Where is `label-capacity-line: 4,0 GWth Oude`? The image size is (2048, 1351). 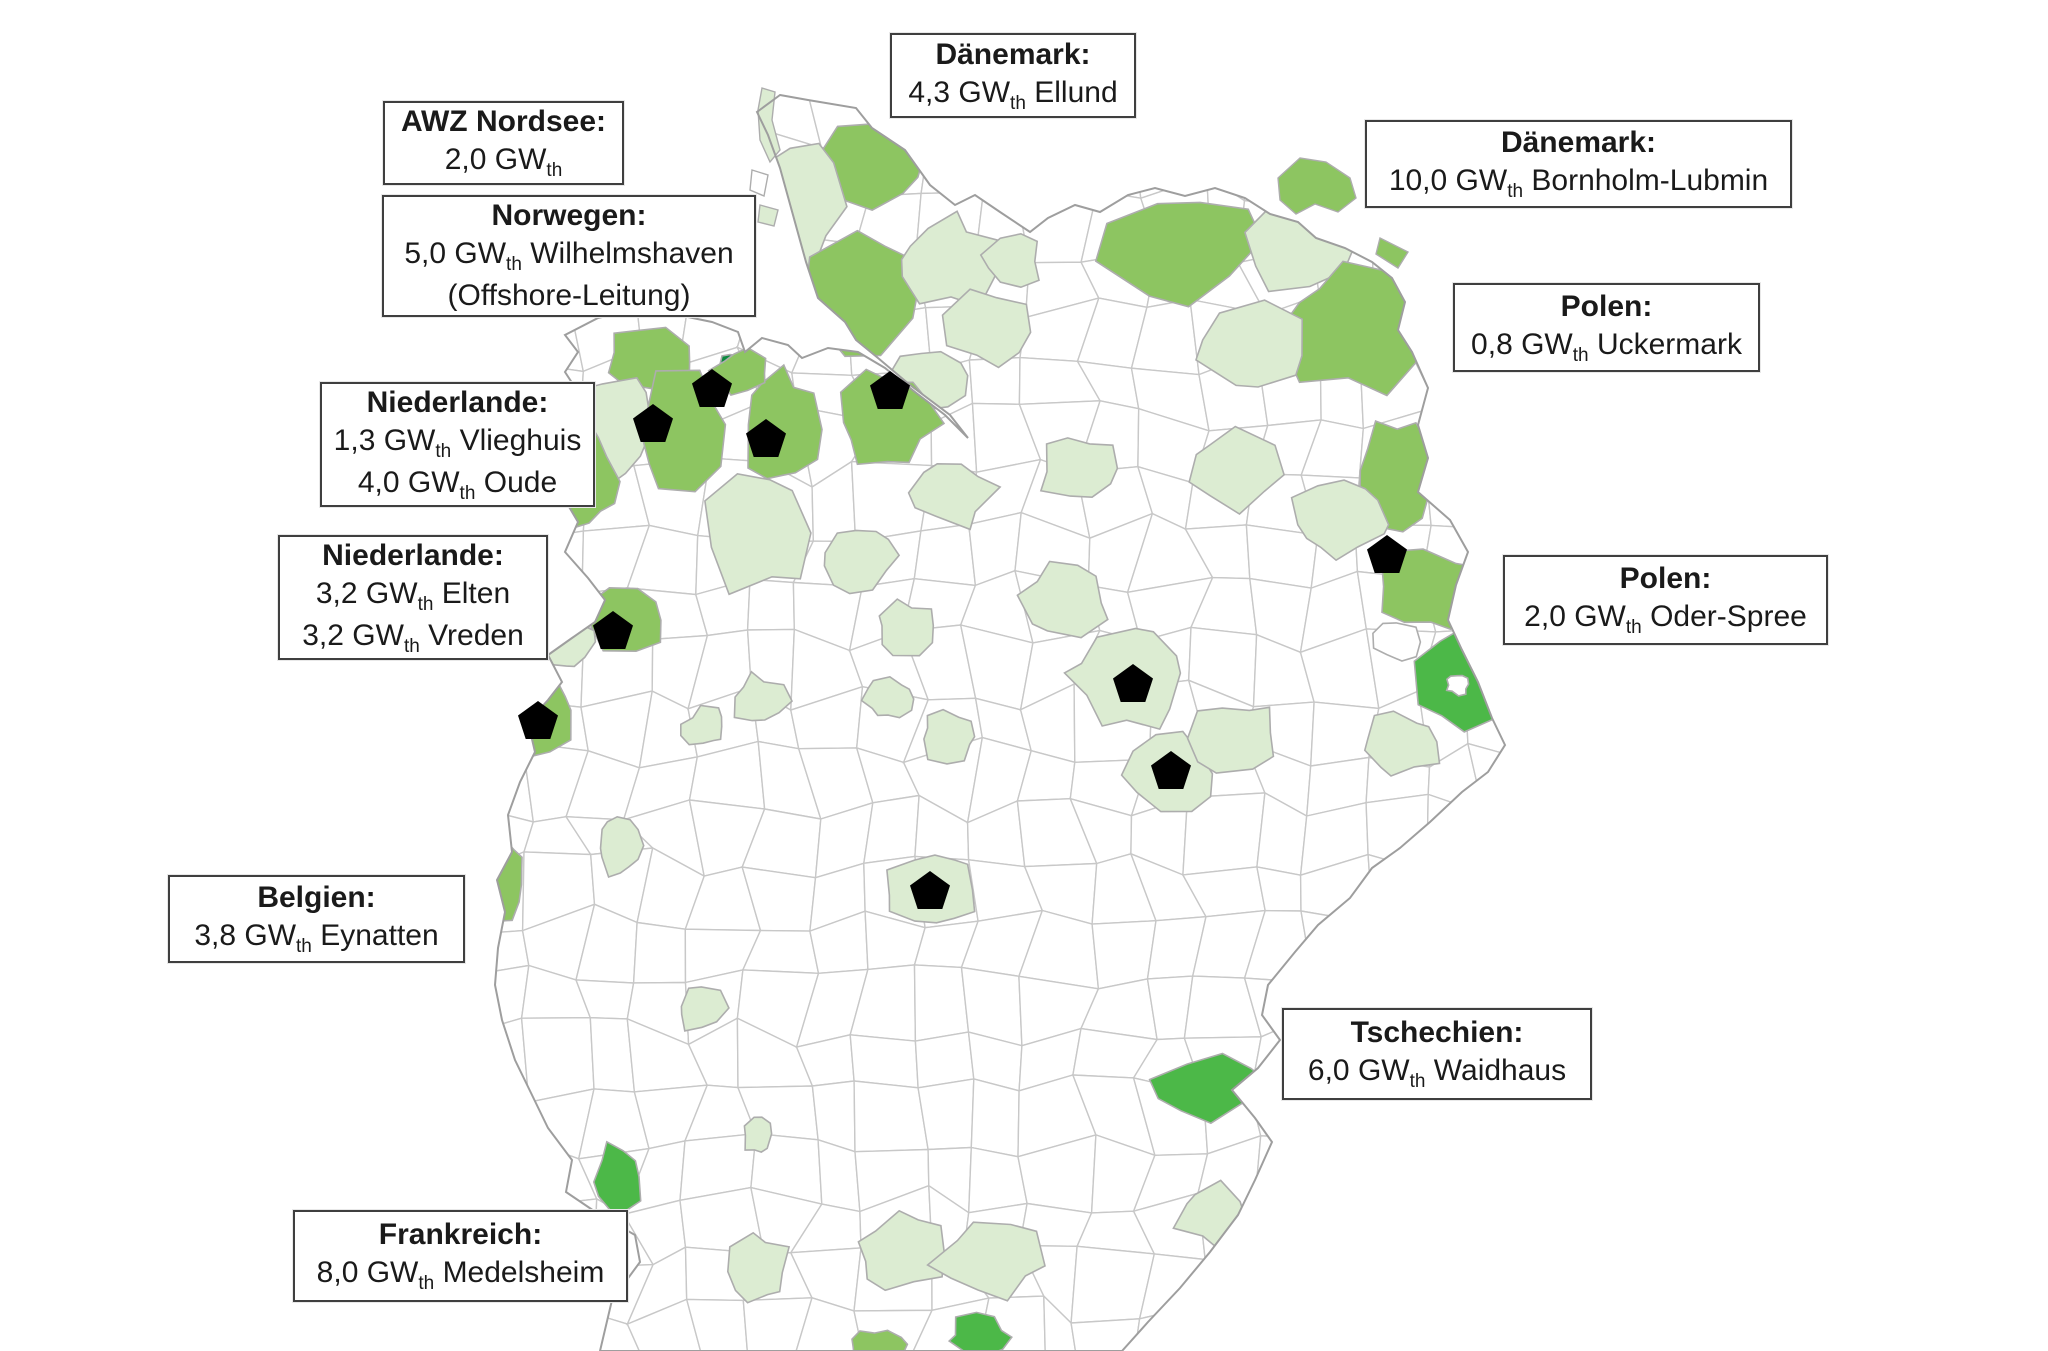
label-capacity-line: 4,0 GWth Oude is located at coordinates (457, 484).